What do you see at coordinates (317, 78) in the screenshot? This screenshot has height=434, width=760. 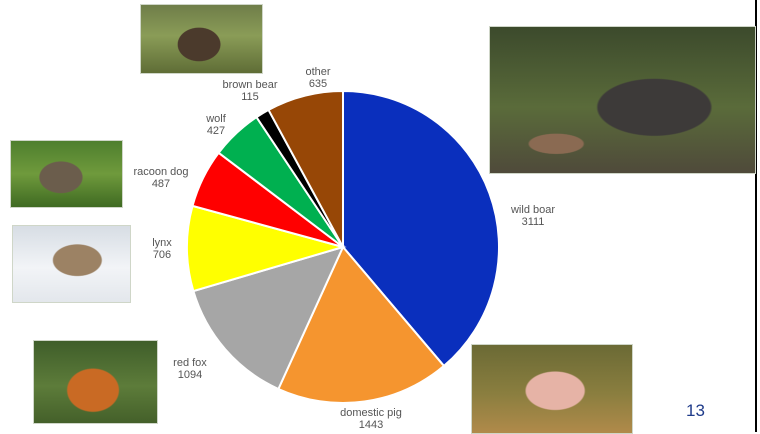 I see `slice-label-other: other 635` at bounding box center [317, 78].